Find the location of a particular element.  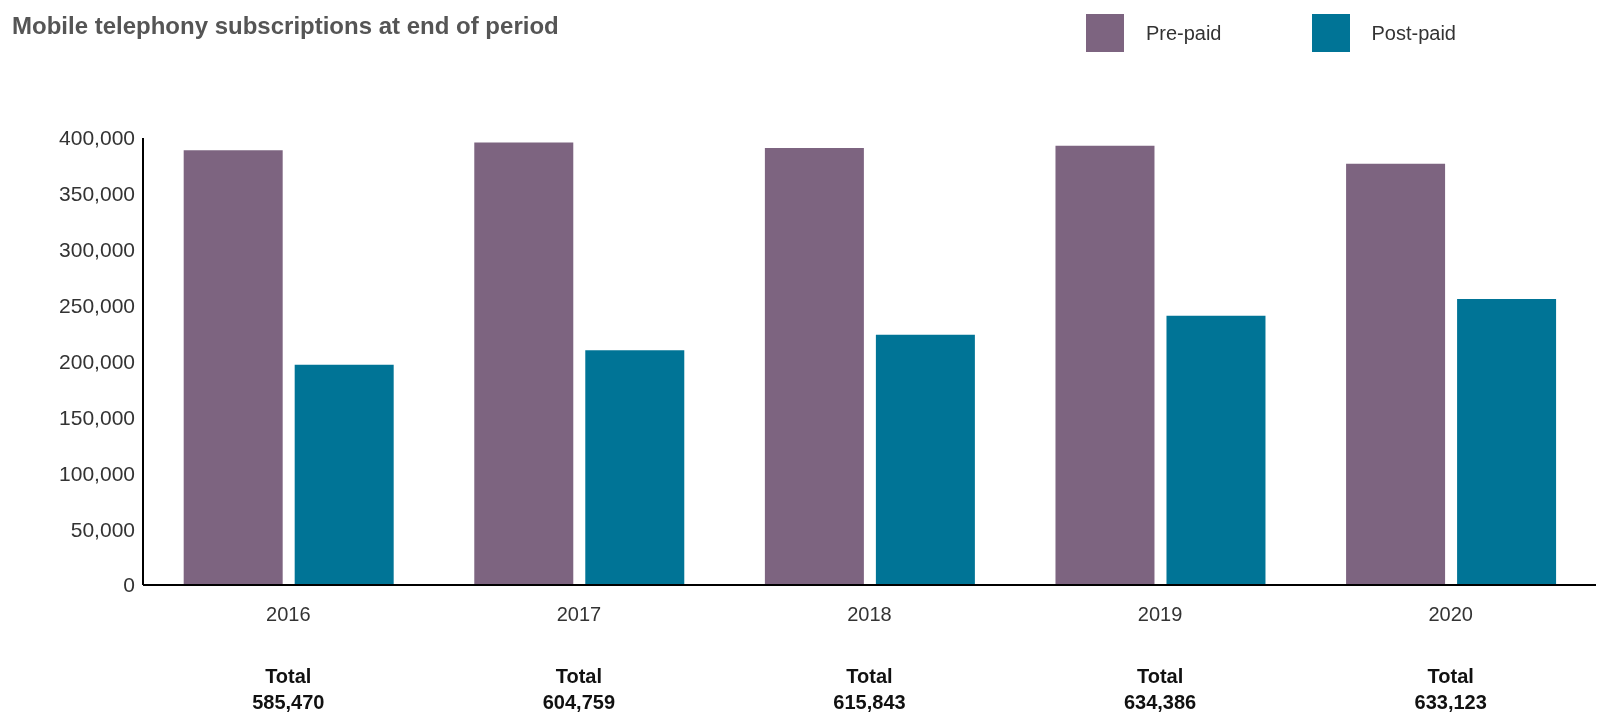

x-tick-label: 2016 is located at coordinates (288, 614).